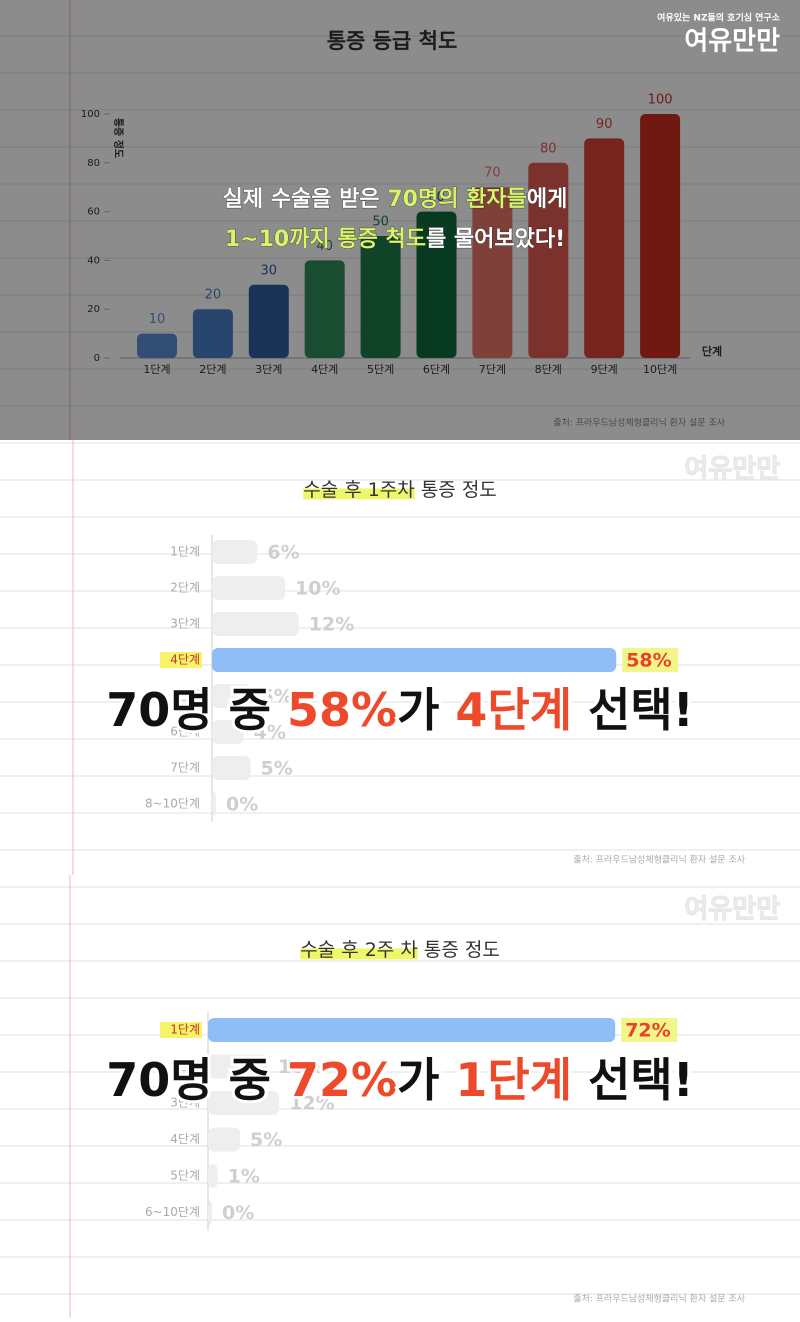 The height and width of the screenshot is (1322, 800). What do you see at coordinates (324, 246) in the screenshot?
I see `value-label: 40` at bounding box center [324, 246].